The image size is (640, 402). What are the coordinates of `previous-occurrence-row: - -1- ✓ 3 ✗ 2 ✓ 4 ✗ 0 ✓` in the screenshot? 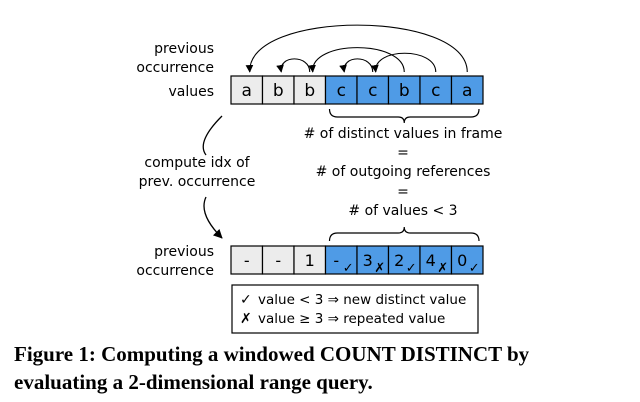 It's located at (357, 260).